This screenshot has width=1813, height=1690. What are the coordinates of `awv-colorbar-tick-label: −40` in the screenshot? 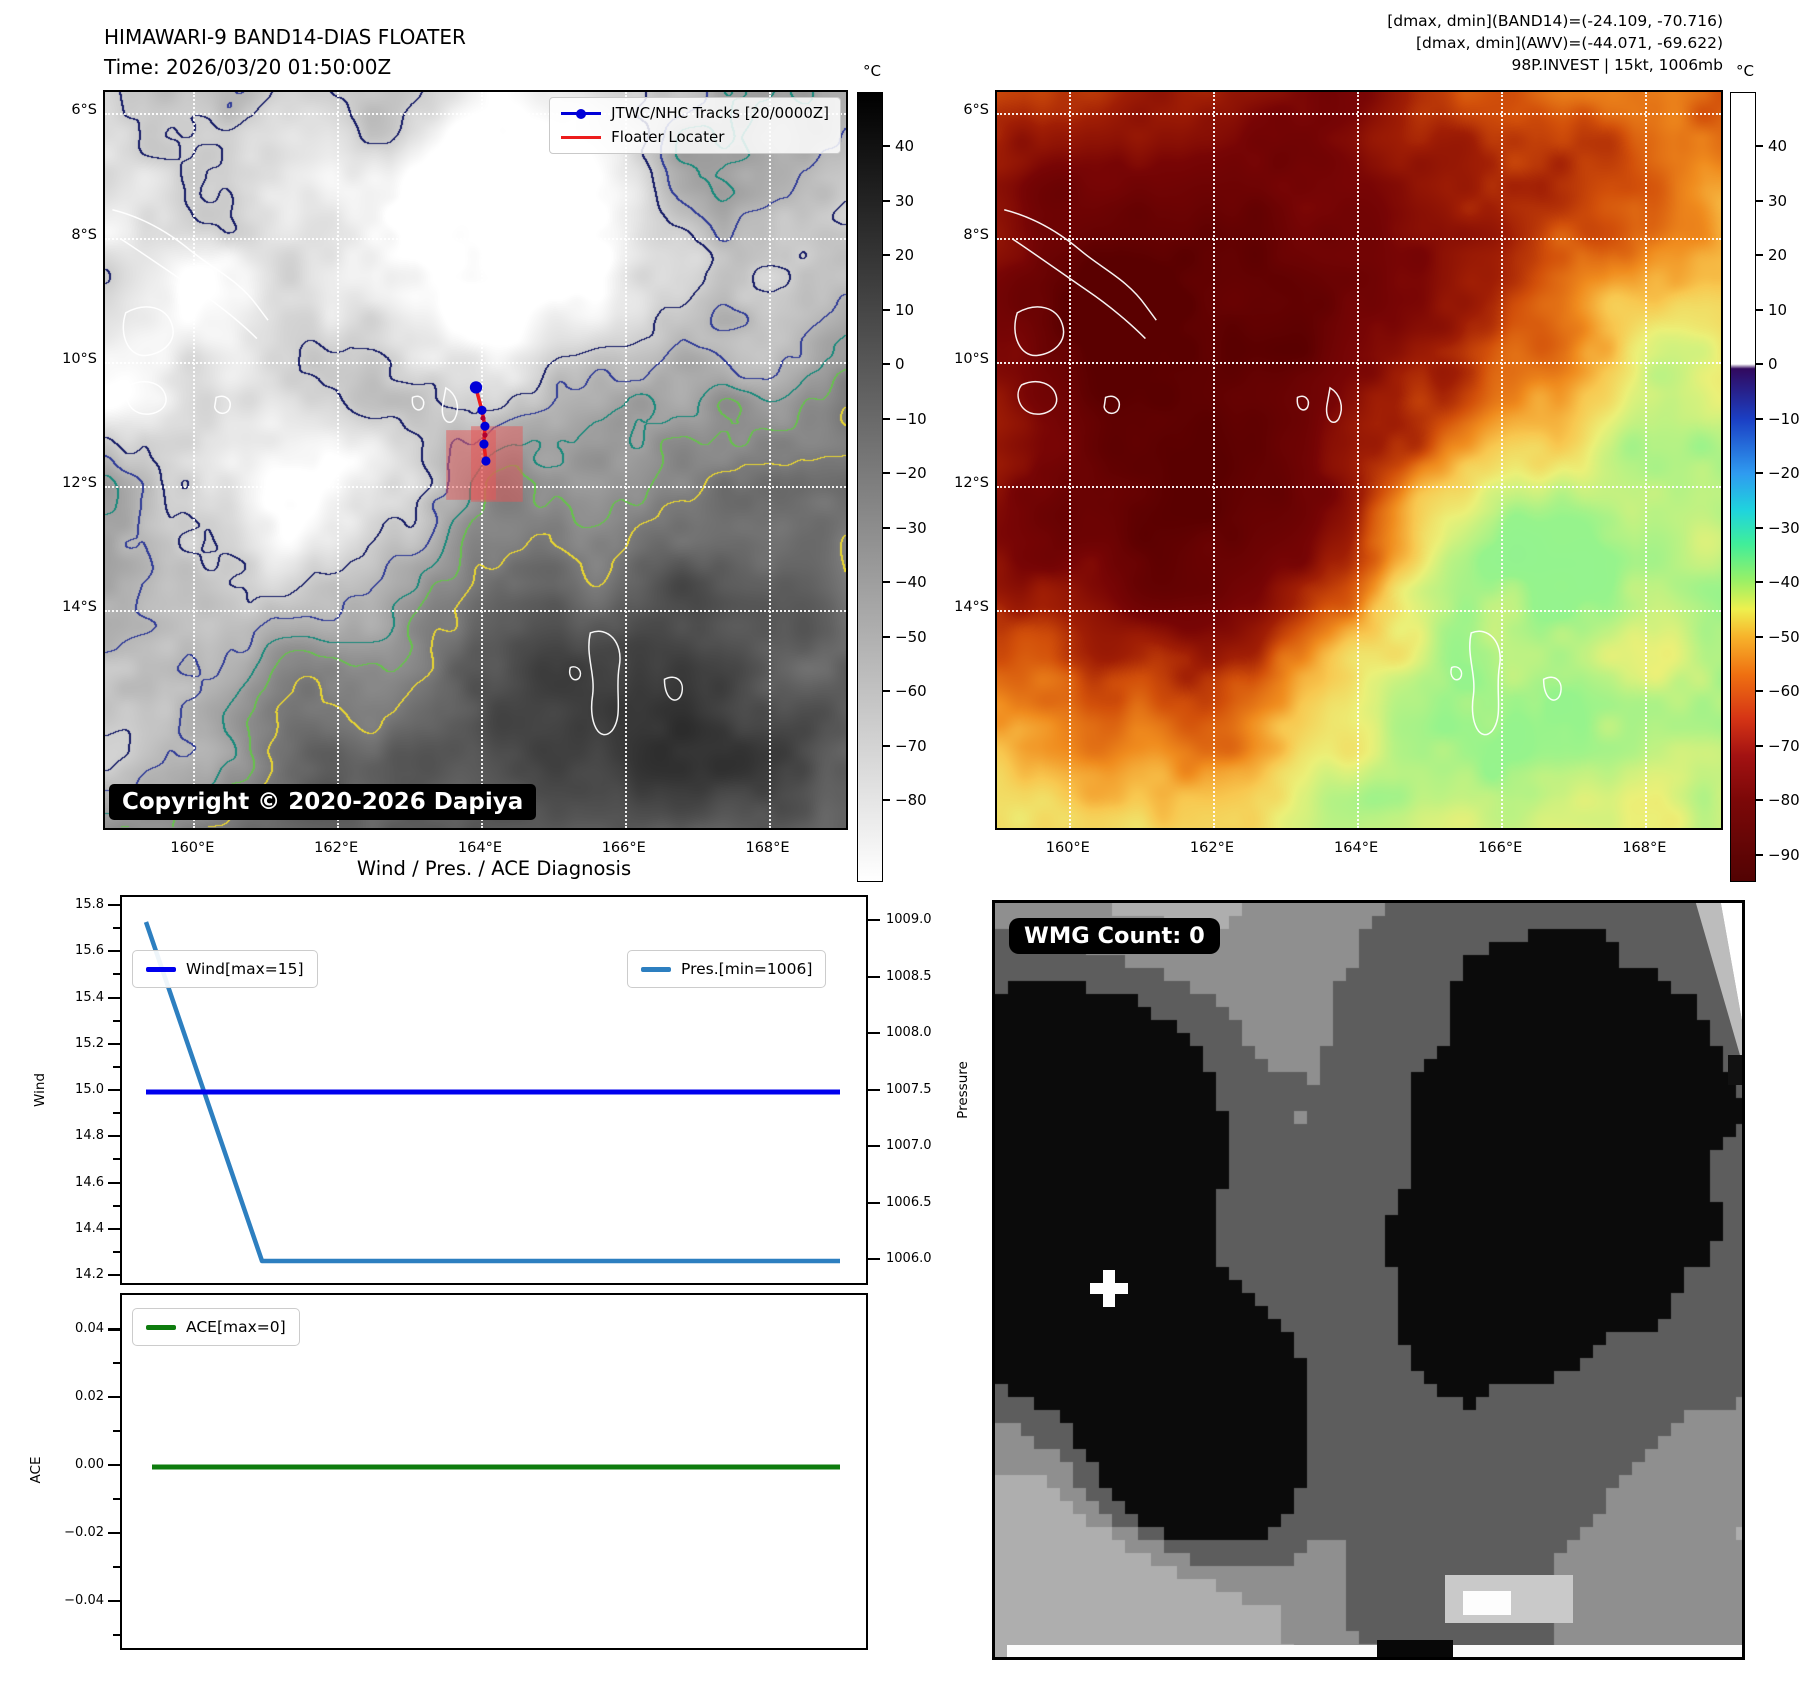 It's located at (1784, 582).